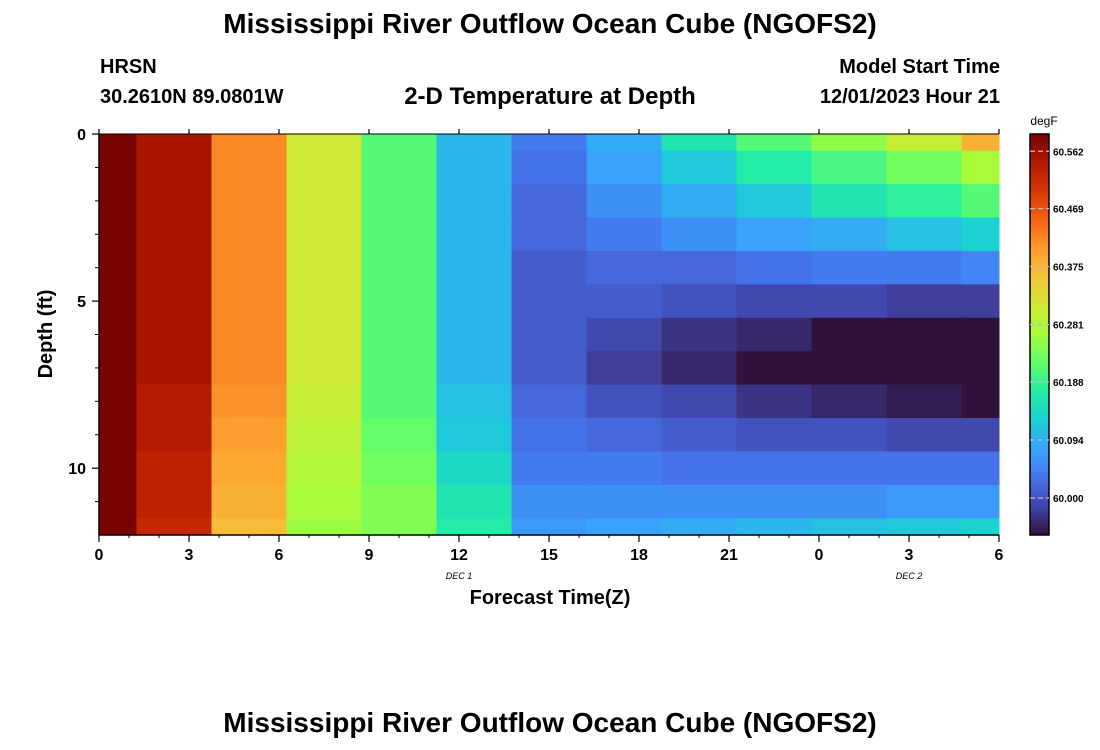  What do you see at coordinates (549, 555) in the screenshot?
I see `x-tick-label: 15` at bounding box center [549, 555].